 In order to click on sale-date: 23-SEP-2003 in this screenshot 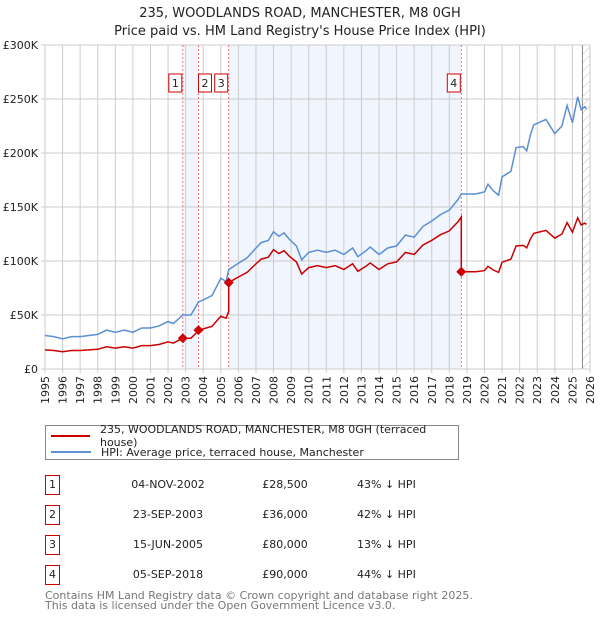, I will do `click(168, 514)`.